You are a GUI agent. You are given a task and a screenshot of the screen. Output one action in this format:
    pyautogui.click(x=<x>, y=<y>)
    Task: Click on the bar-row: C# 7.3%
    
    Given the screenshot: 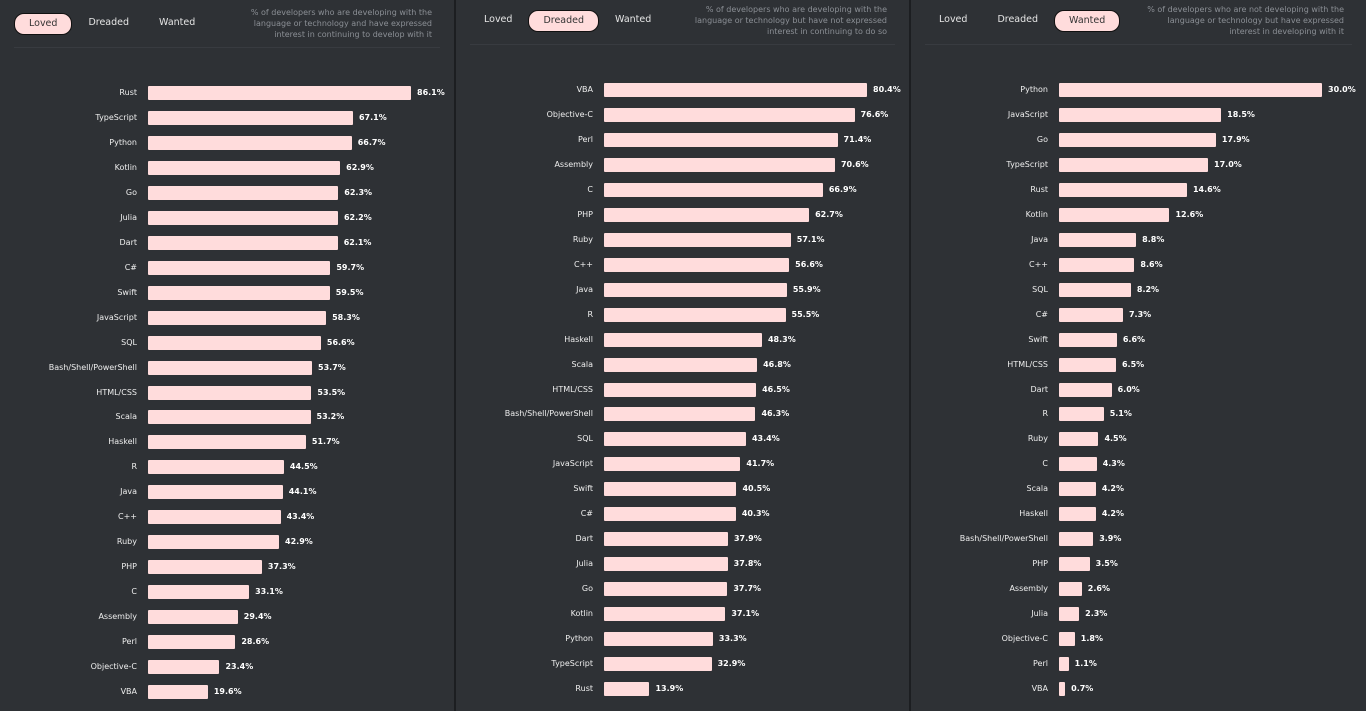 What is the action you would take?
    pyautogui.click(x=1138, y=315)
    